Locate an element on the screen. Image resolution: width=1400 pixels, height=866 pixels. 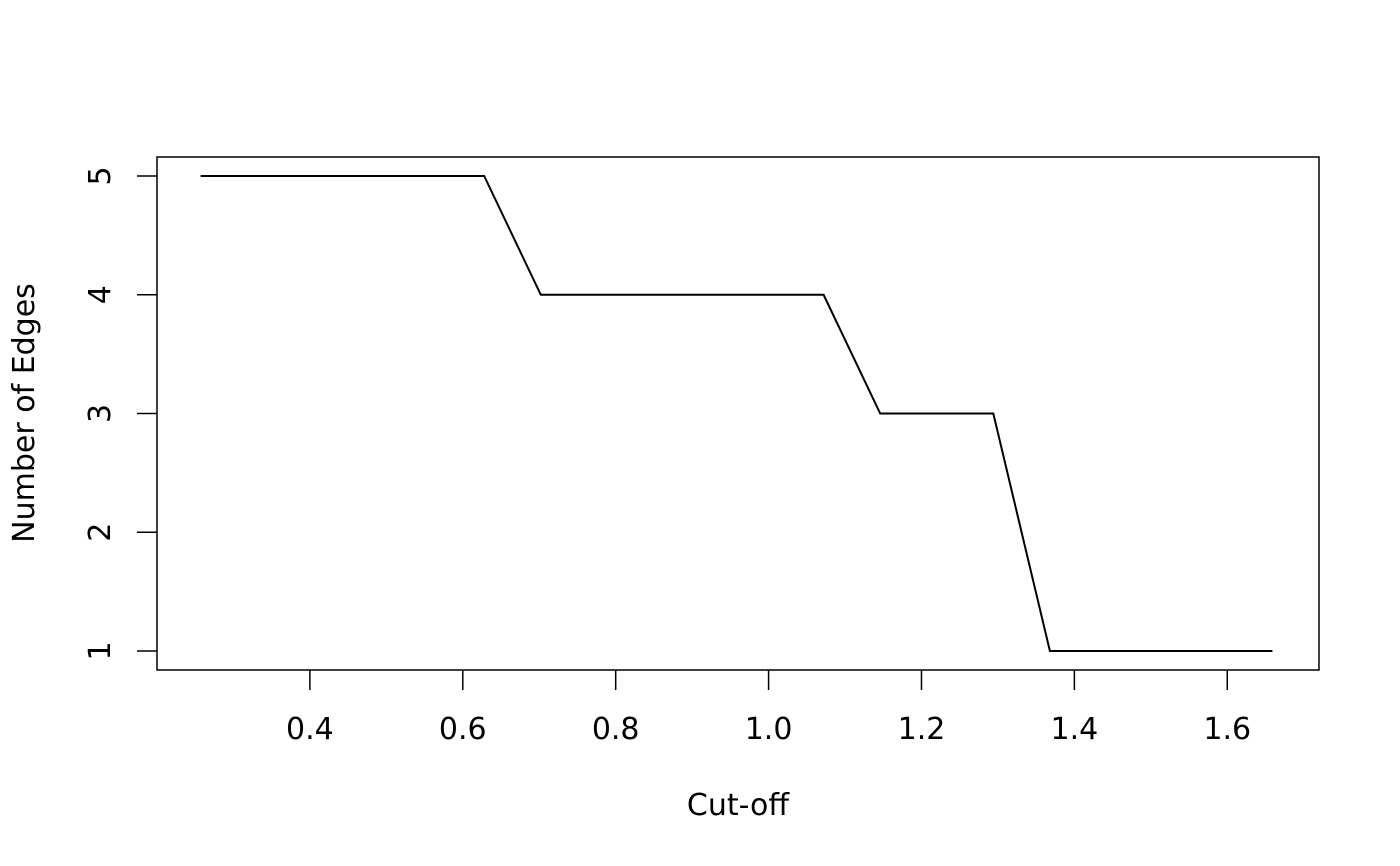
y-axis-label: Number of Edges is located at coordinates (24, 413).